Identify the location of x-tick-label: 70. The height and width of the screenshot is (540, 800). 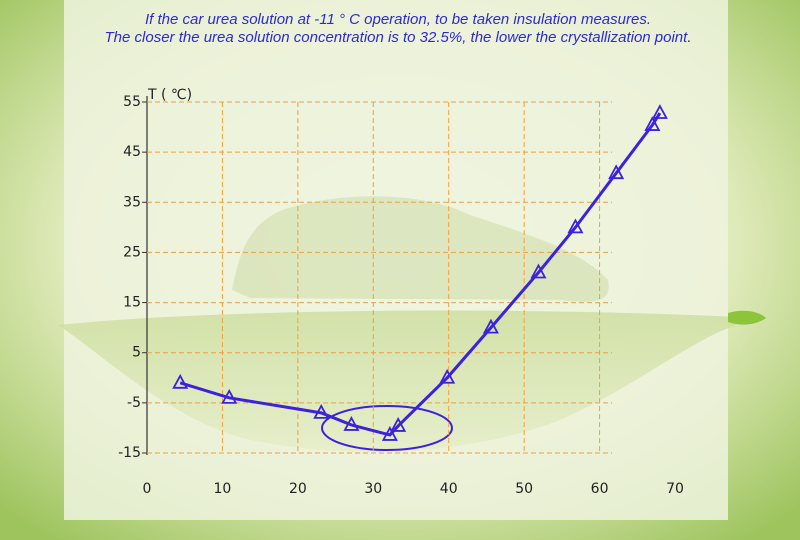
(675, 489).